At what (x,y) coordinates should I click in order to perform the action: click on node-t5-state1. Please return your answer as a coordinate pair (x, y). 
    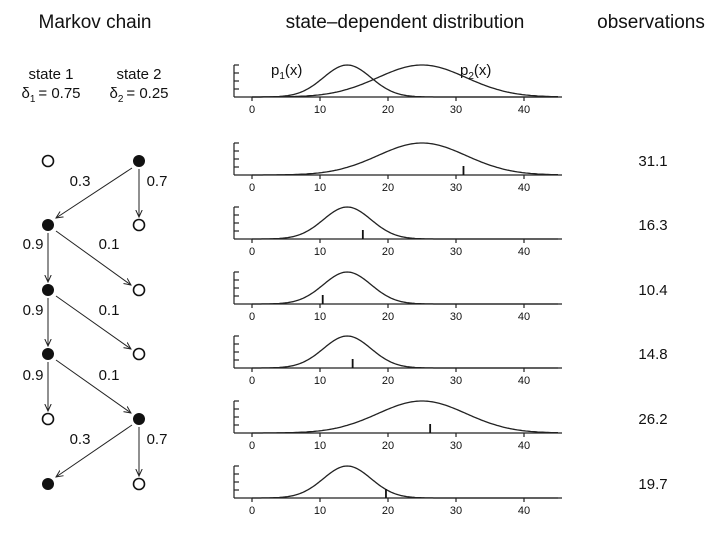
    Looking at the image, I should click on (48, 419).